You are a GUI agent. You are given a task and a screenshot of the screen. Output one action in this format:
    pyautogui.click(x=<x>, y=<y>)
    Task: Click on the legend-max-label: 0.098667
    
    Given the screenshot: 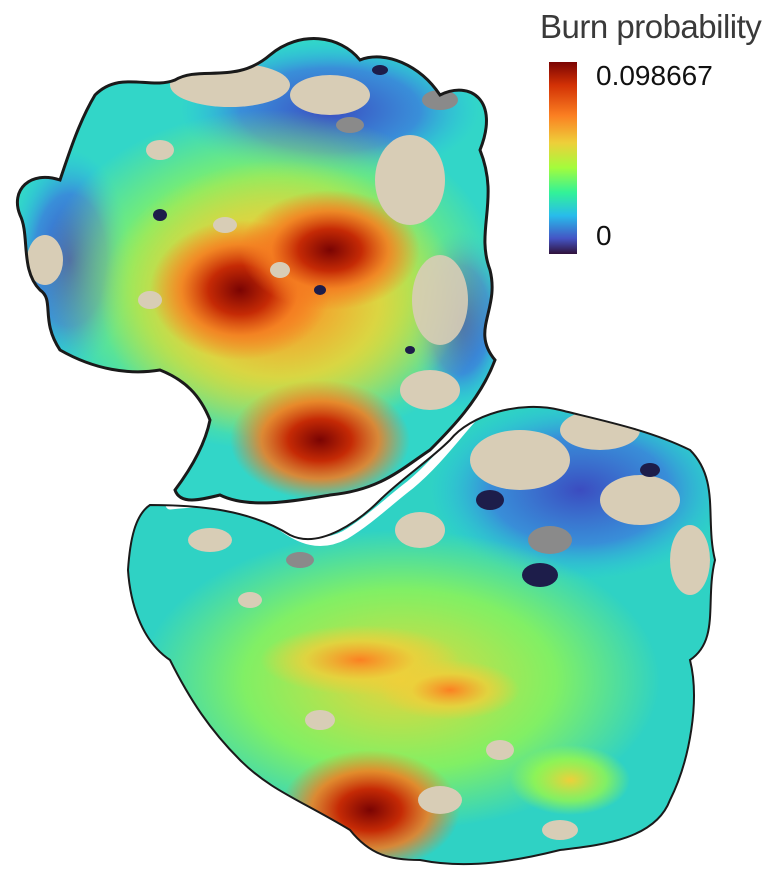 What is the action you would take?
    pyautogui.click(x=654, y=75)
    